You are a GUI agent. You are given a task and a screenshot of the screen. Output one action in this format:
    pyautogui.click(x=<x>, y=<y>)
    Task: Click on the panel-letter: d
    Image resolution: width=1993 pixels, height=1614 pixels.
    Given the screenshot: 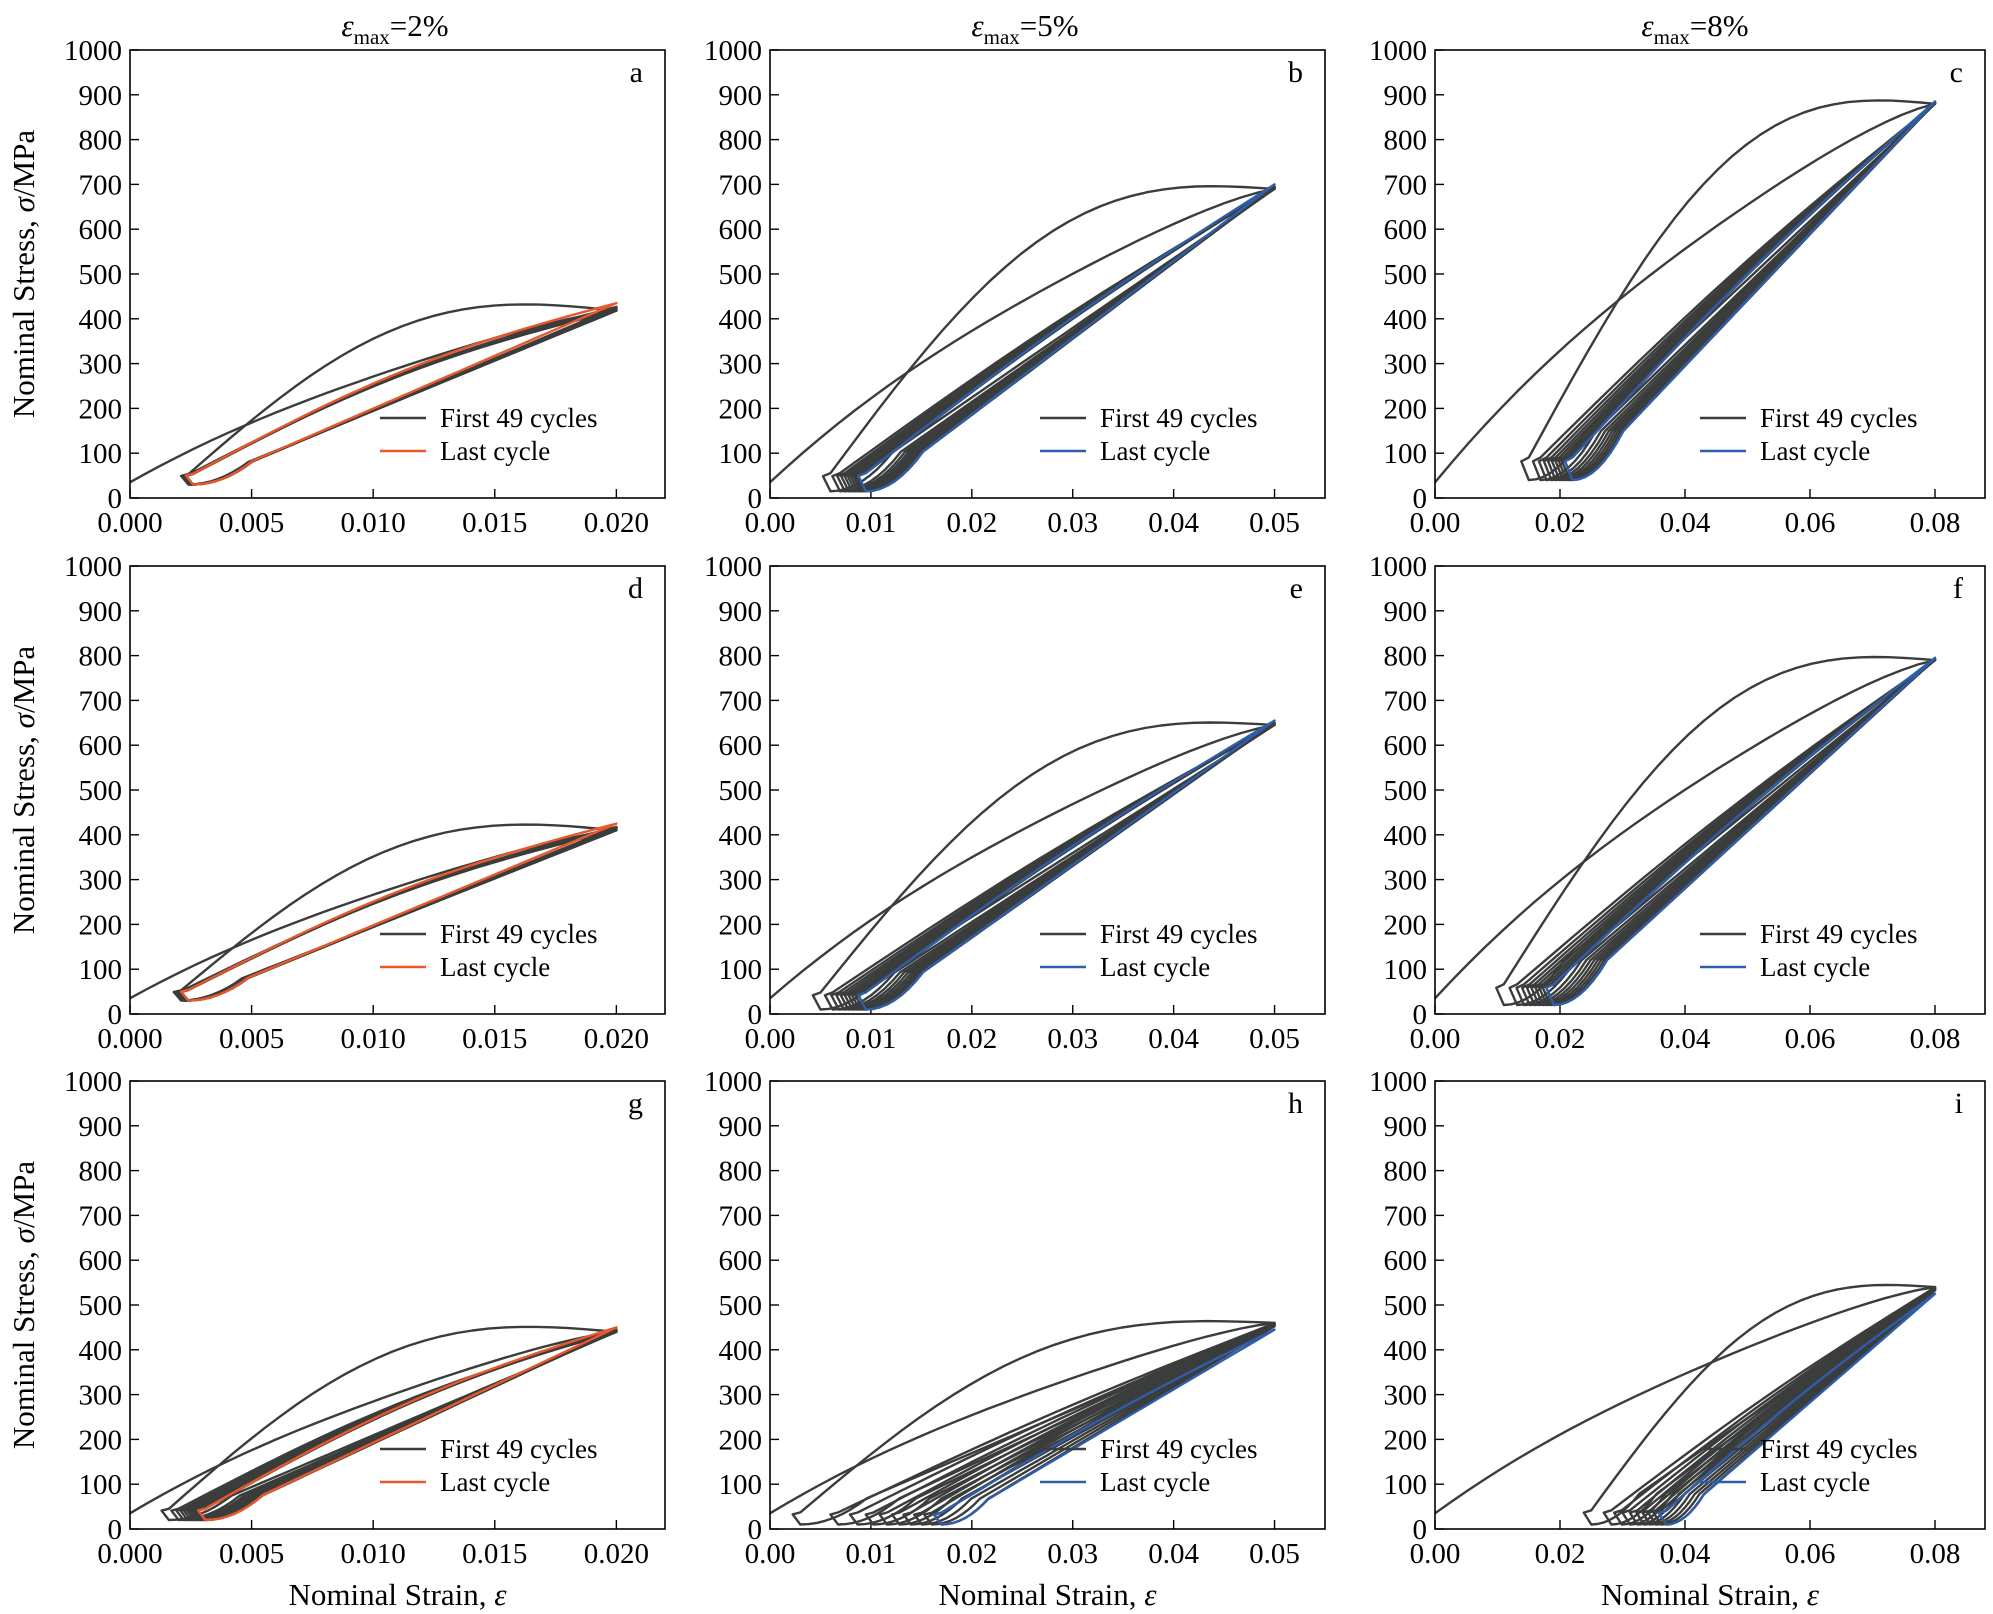 What is the action you would take?
    pyautogui.click(x=635, y=588)
    